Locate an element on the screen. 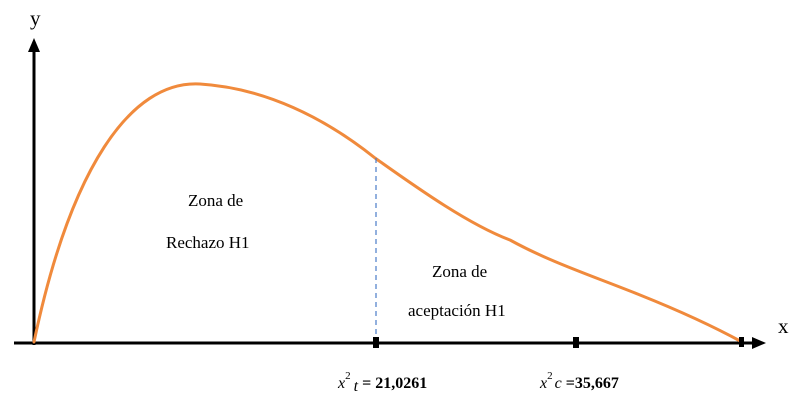 The height and width of the screenshot is (401, 794). curve-end-tick is located at coordinates (741, 342).